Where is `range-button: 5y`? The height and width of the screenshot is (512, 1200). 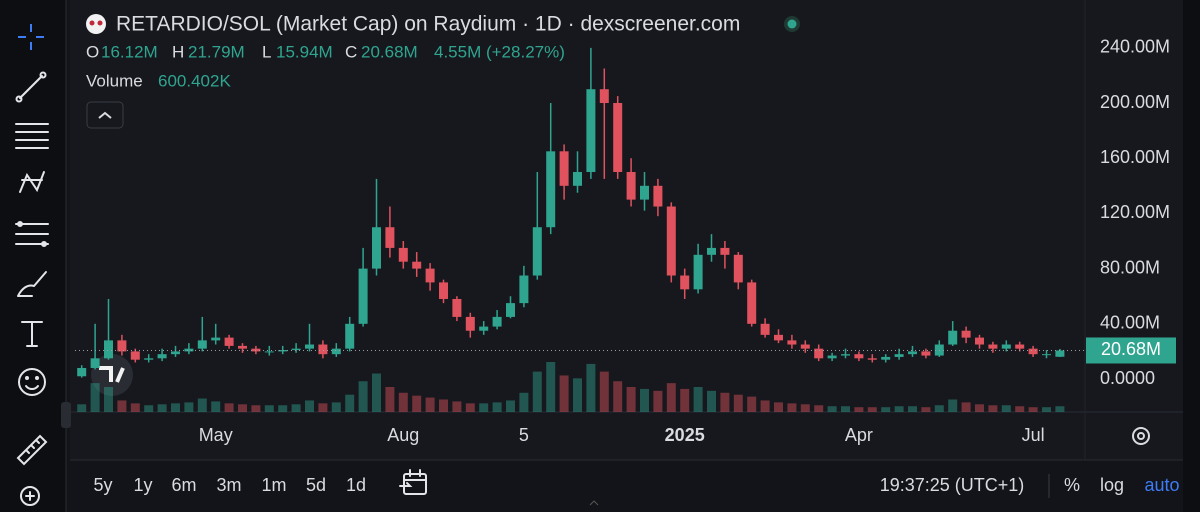 range-button: 5y is located at coordinates (102, 485).